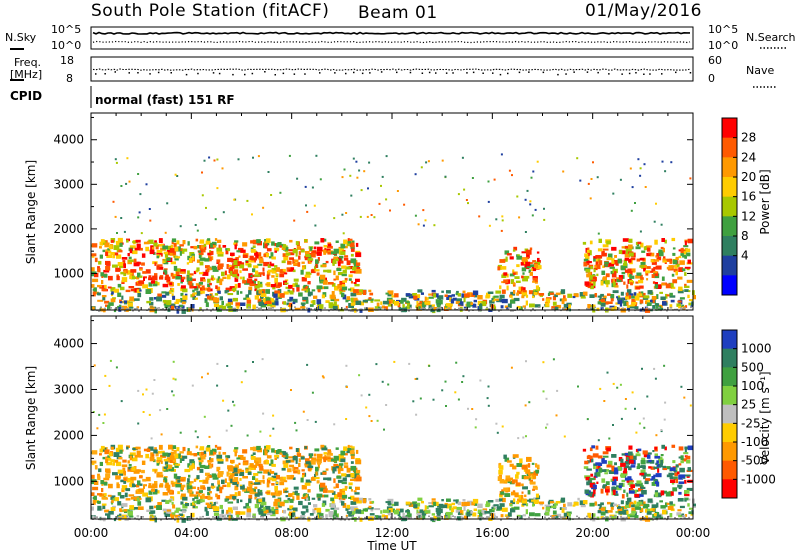  I want to click on noise-panel-frame, so click(392, 38).